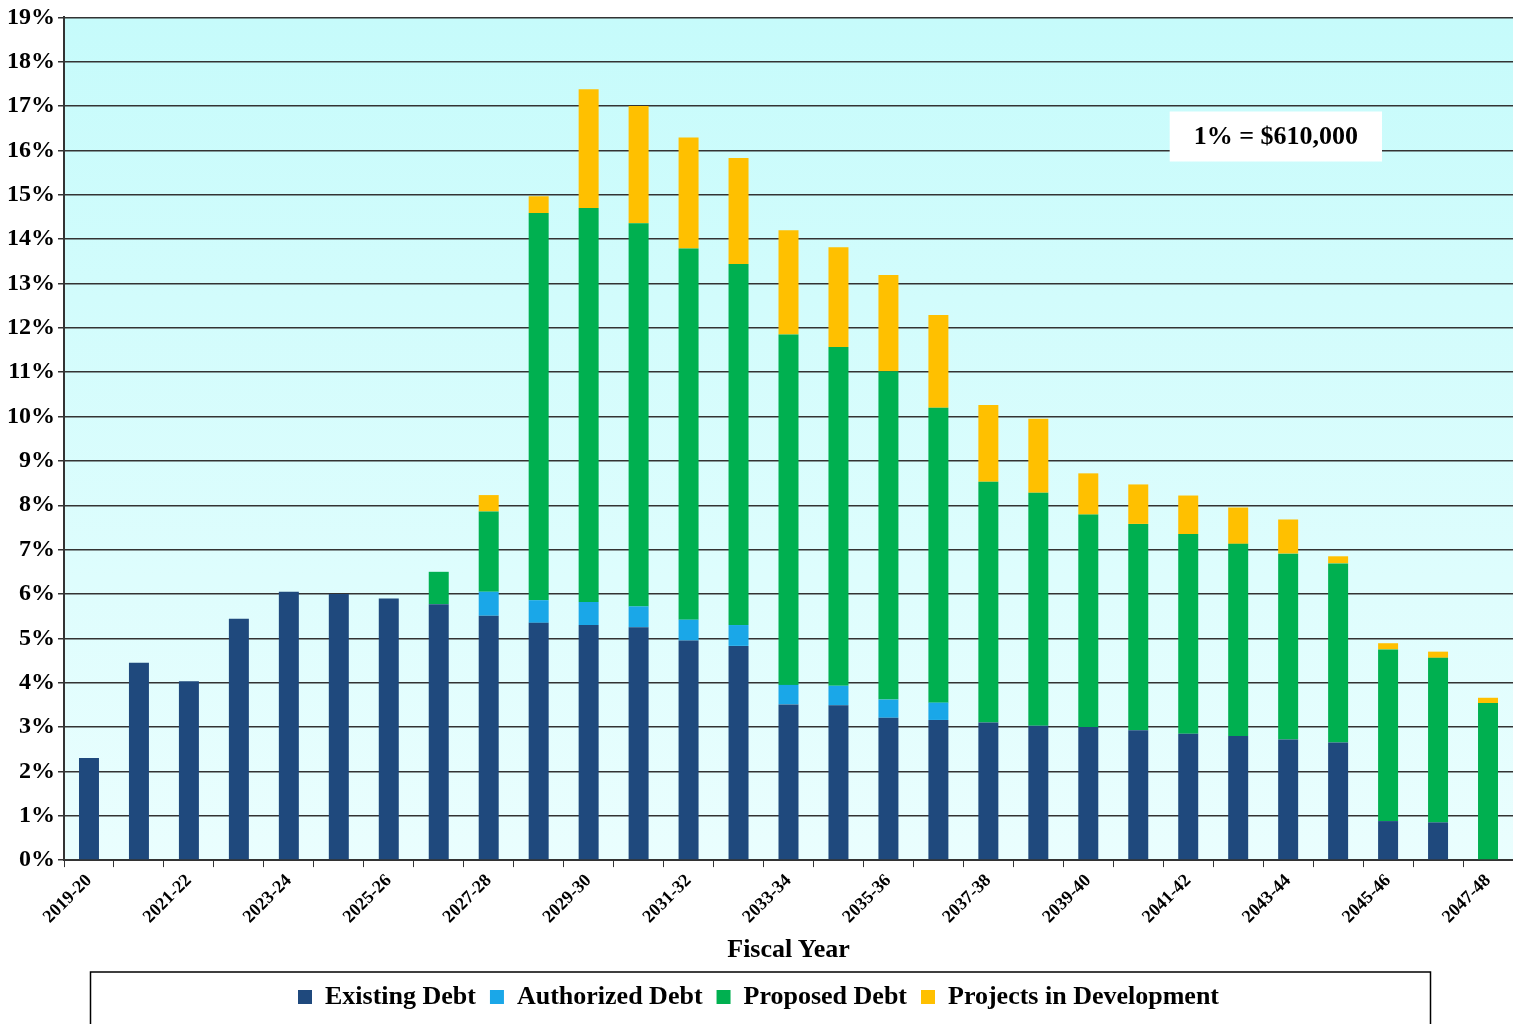  What do you see at coordinates (37, 503) in the screenshot?
I see `y-tick-label: 8%` at bounding box center [37, 503].